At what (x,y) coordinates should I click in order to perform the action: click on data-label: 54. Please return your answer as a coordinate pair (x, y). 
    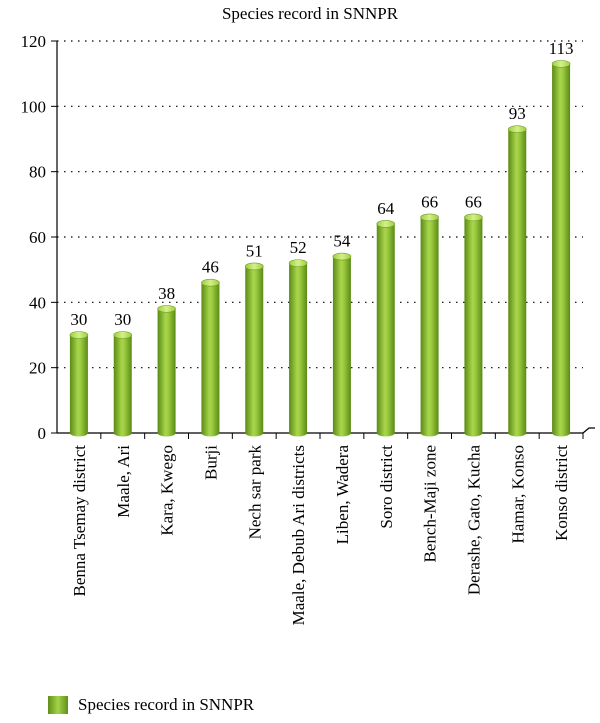
    Looking at the image, I should click on (342, 241).